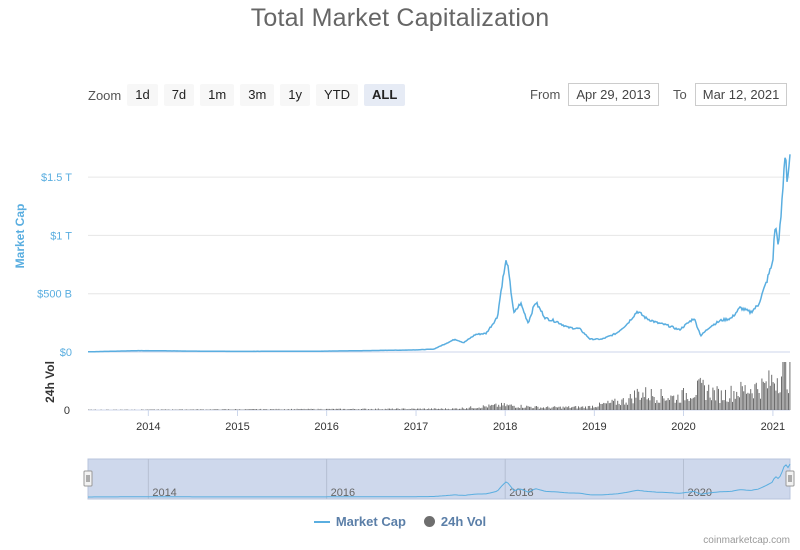  I want to click on legend-item-volume: 24h Vol, so click(454, 521).